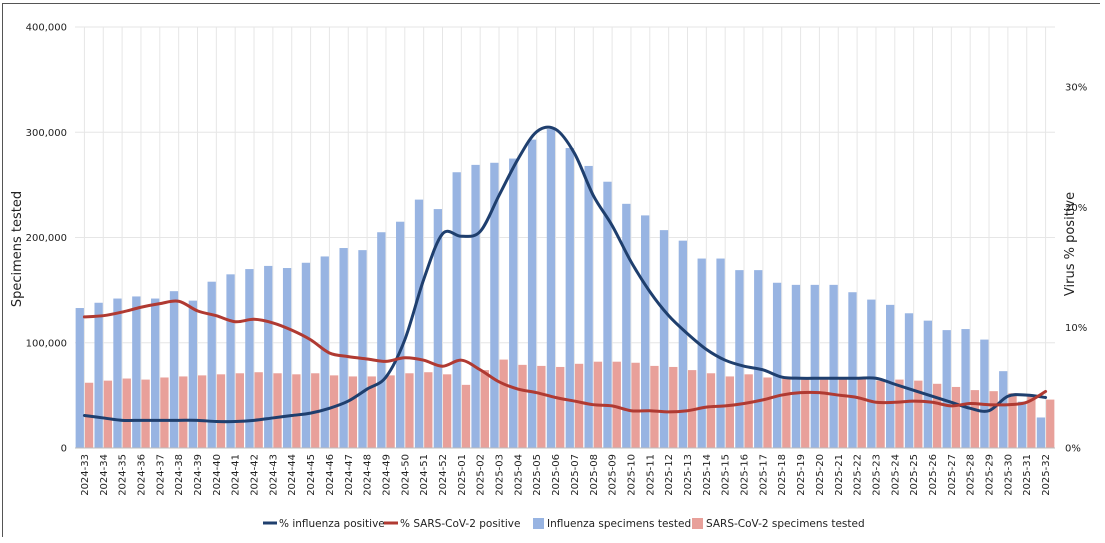  What do you see at coordinates (46, 238) in the screenshot?
I see `left-tick-label: 200,000` at bounding box center [46, 238].